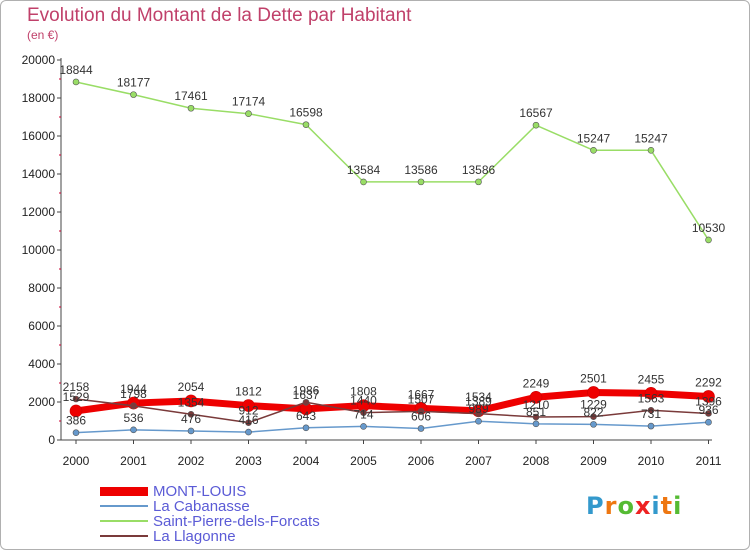 The height and width of the screenshot is (550, 750). What do you see at coordinates (41, 364) in the screenshot?
I see `y-tick-label: 4000` at bounding box center [41, 364].